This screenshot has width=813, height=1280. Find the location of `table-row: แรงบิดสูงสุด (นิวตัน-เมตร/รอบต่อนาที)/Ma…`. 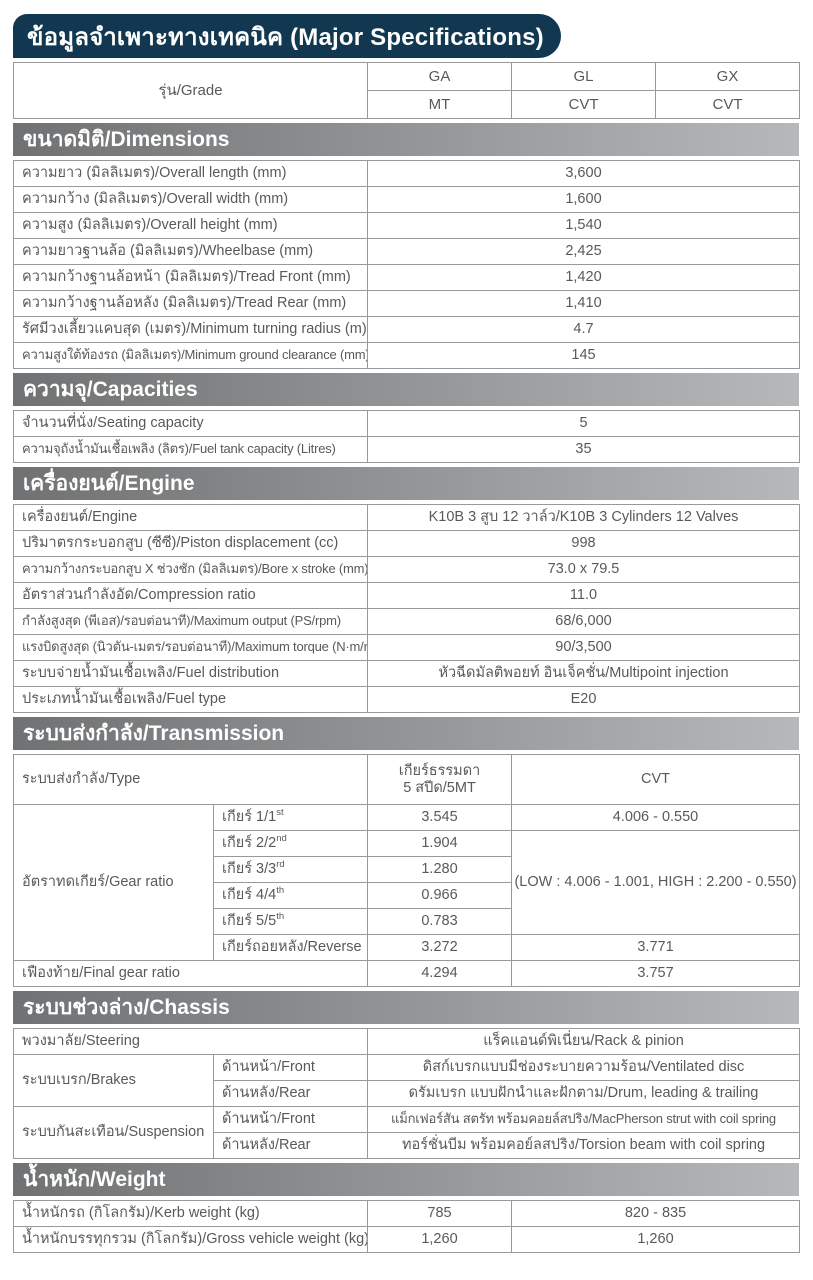

table-row: แรงบิดสูงสุด (นิวตัน-เมตร/รอบต่อนาที)/Ma… is located at coordinates (406, 647).